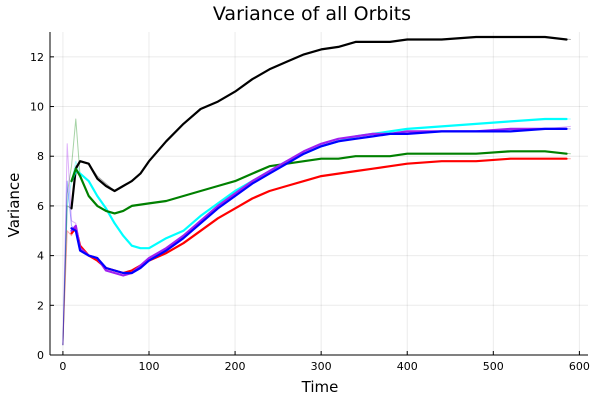 This screenshot has width=600, height=400. Describe the element at coordinates (579, 366) in the screenshot. I see `x-tick-label: 600` at that location.